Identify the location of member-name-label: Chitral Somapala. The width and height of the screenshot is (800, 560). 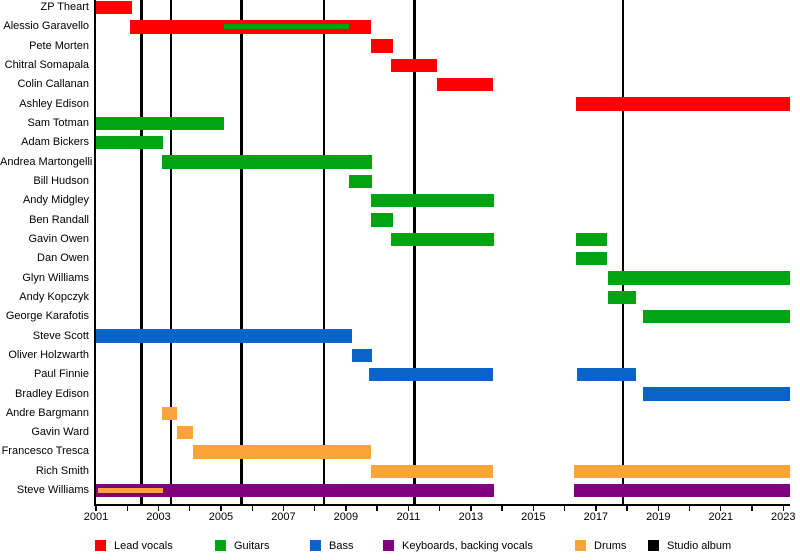
(46, 64).